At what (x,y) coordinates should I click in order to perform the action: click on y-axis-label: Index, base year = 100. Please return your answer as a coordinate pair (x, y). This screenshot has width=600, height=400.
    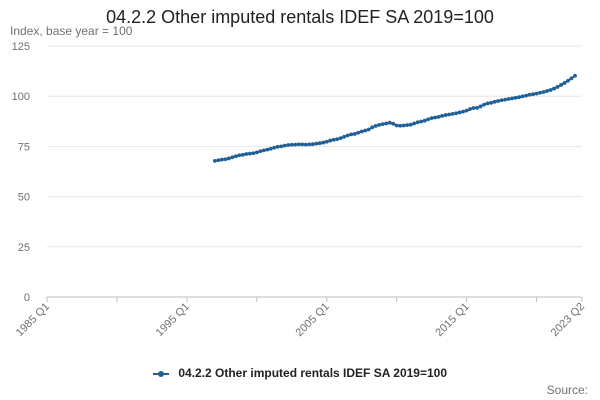
    Looking at the image, I should click on (71, 31).